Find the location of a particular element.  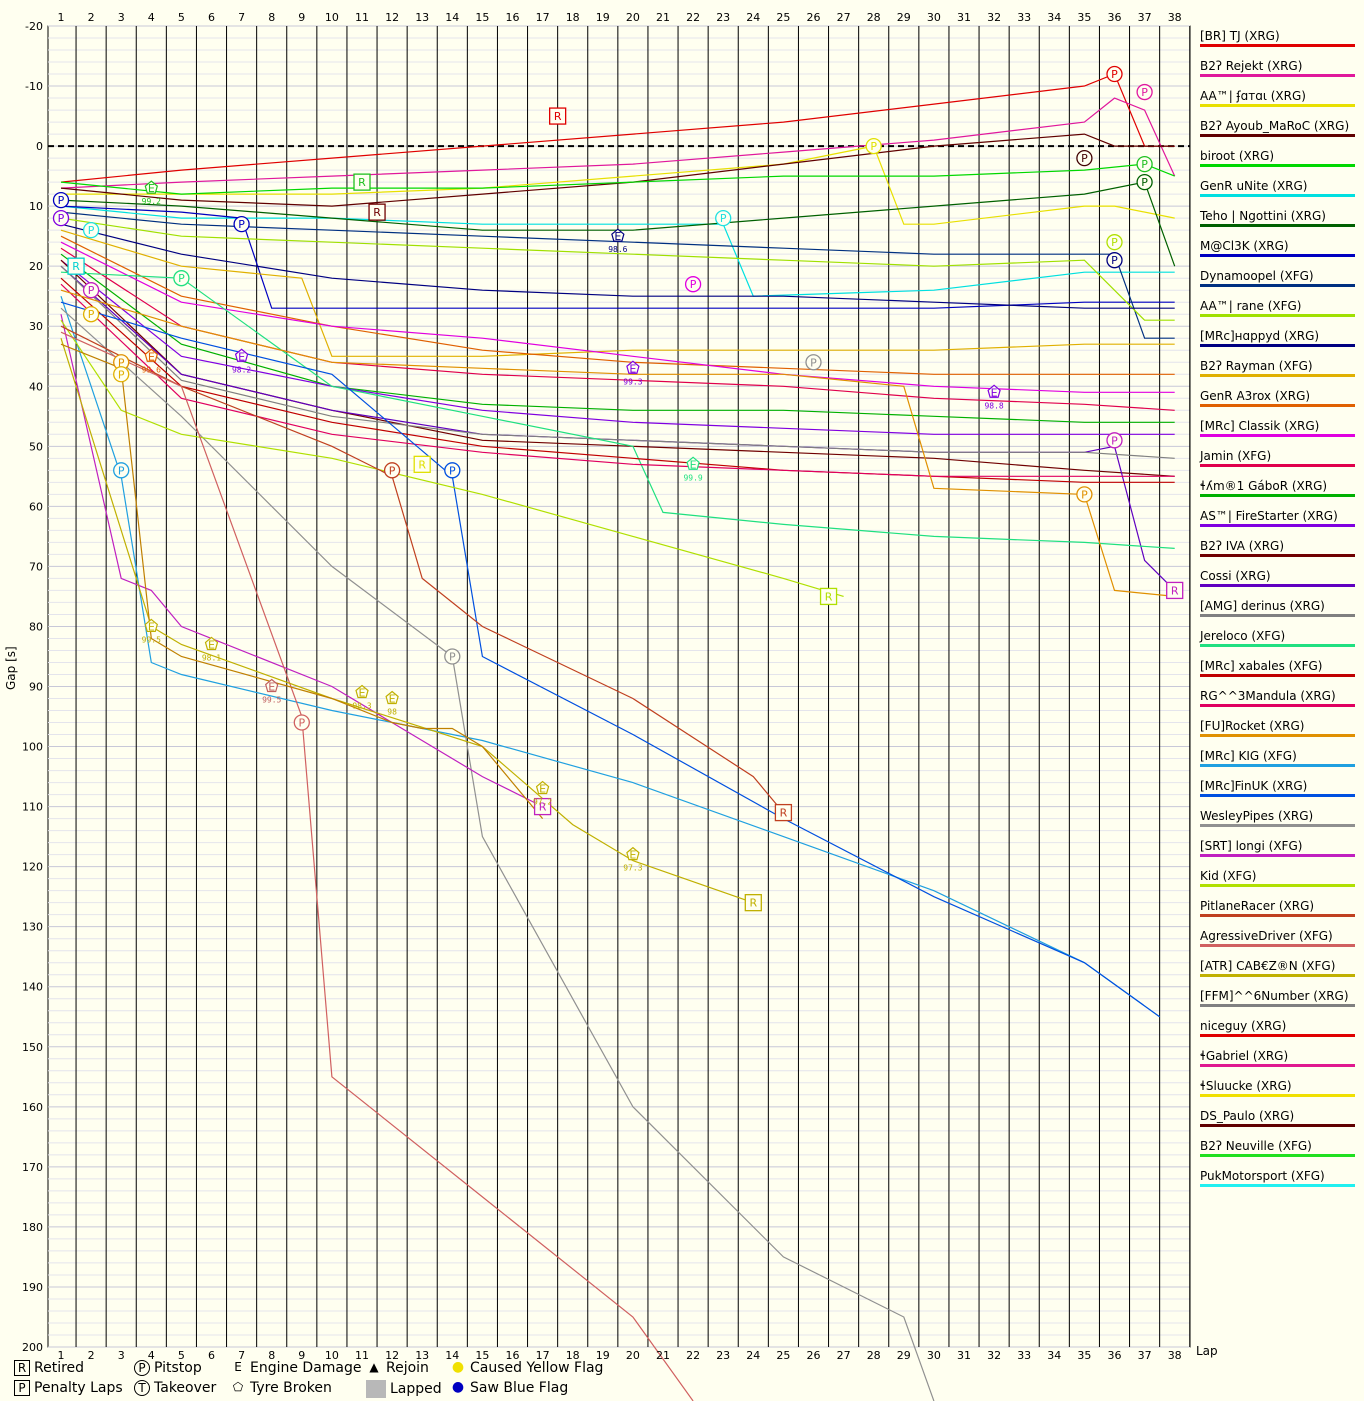

marker-E-39: E 99.2 is located at coordinates (151, 193).